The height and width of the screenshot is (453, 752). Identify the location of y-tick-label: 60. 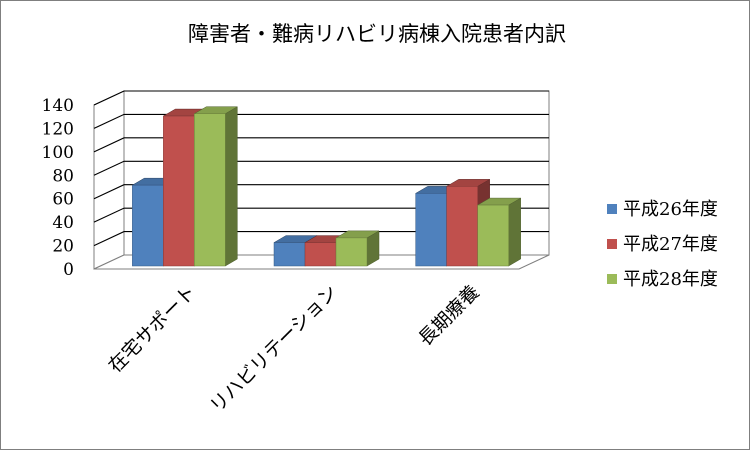
(63, 200).